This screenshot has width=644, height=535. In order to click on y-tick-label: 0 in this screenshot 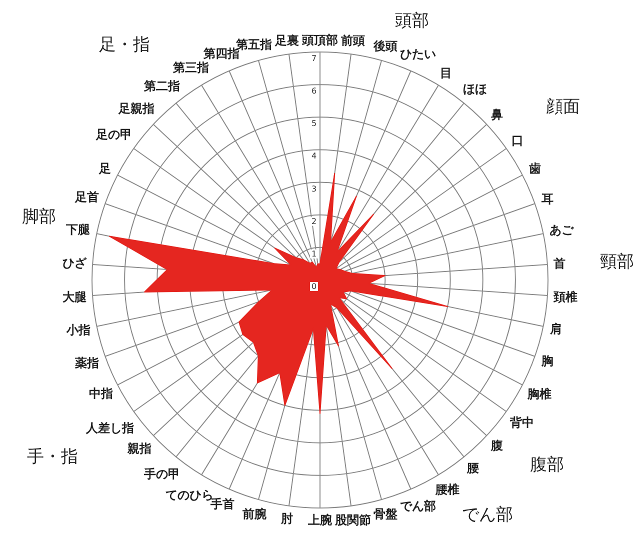, I will do `click(314, 286)`.